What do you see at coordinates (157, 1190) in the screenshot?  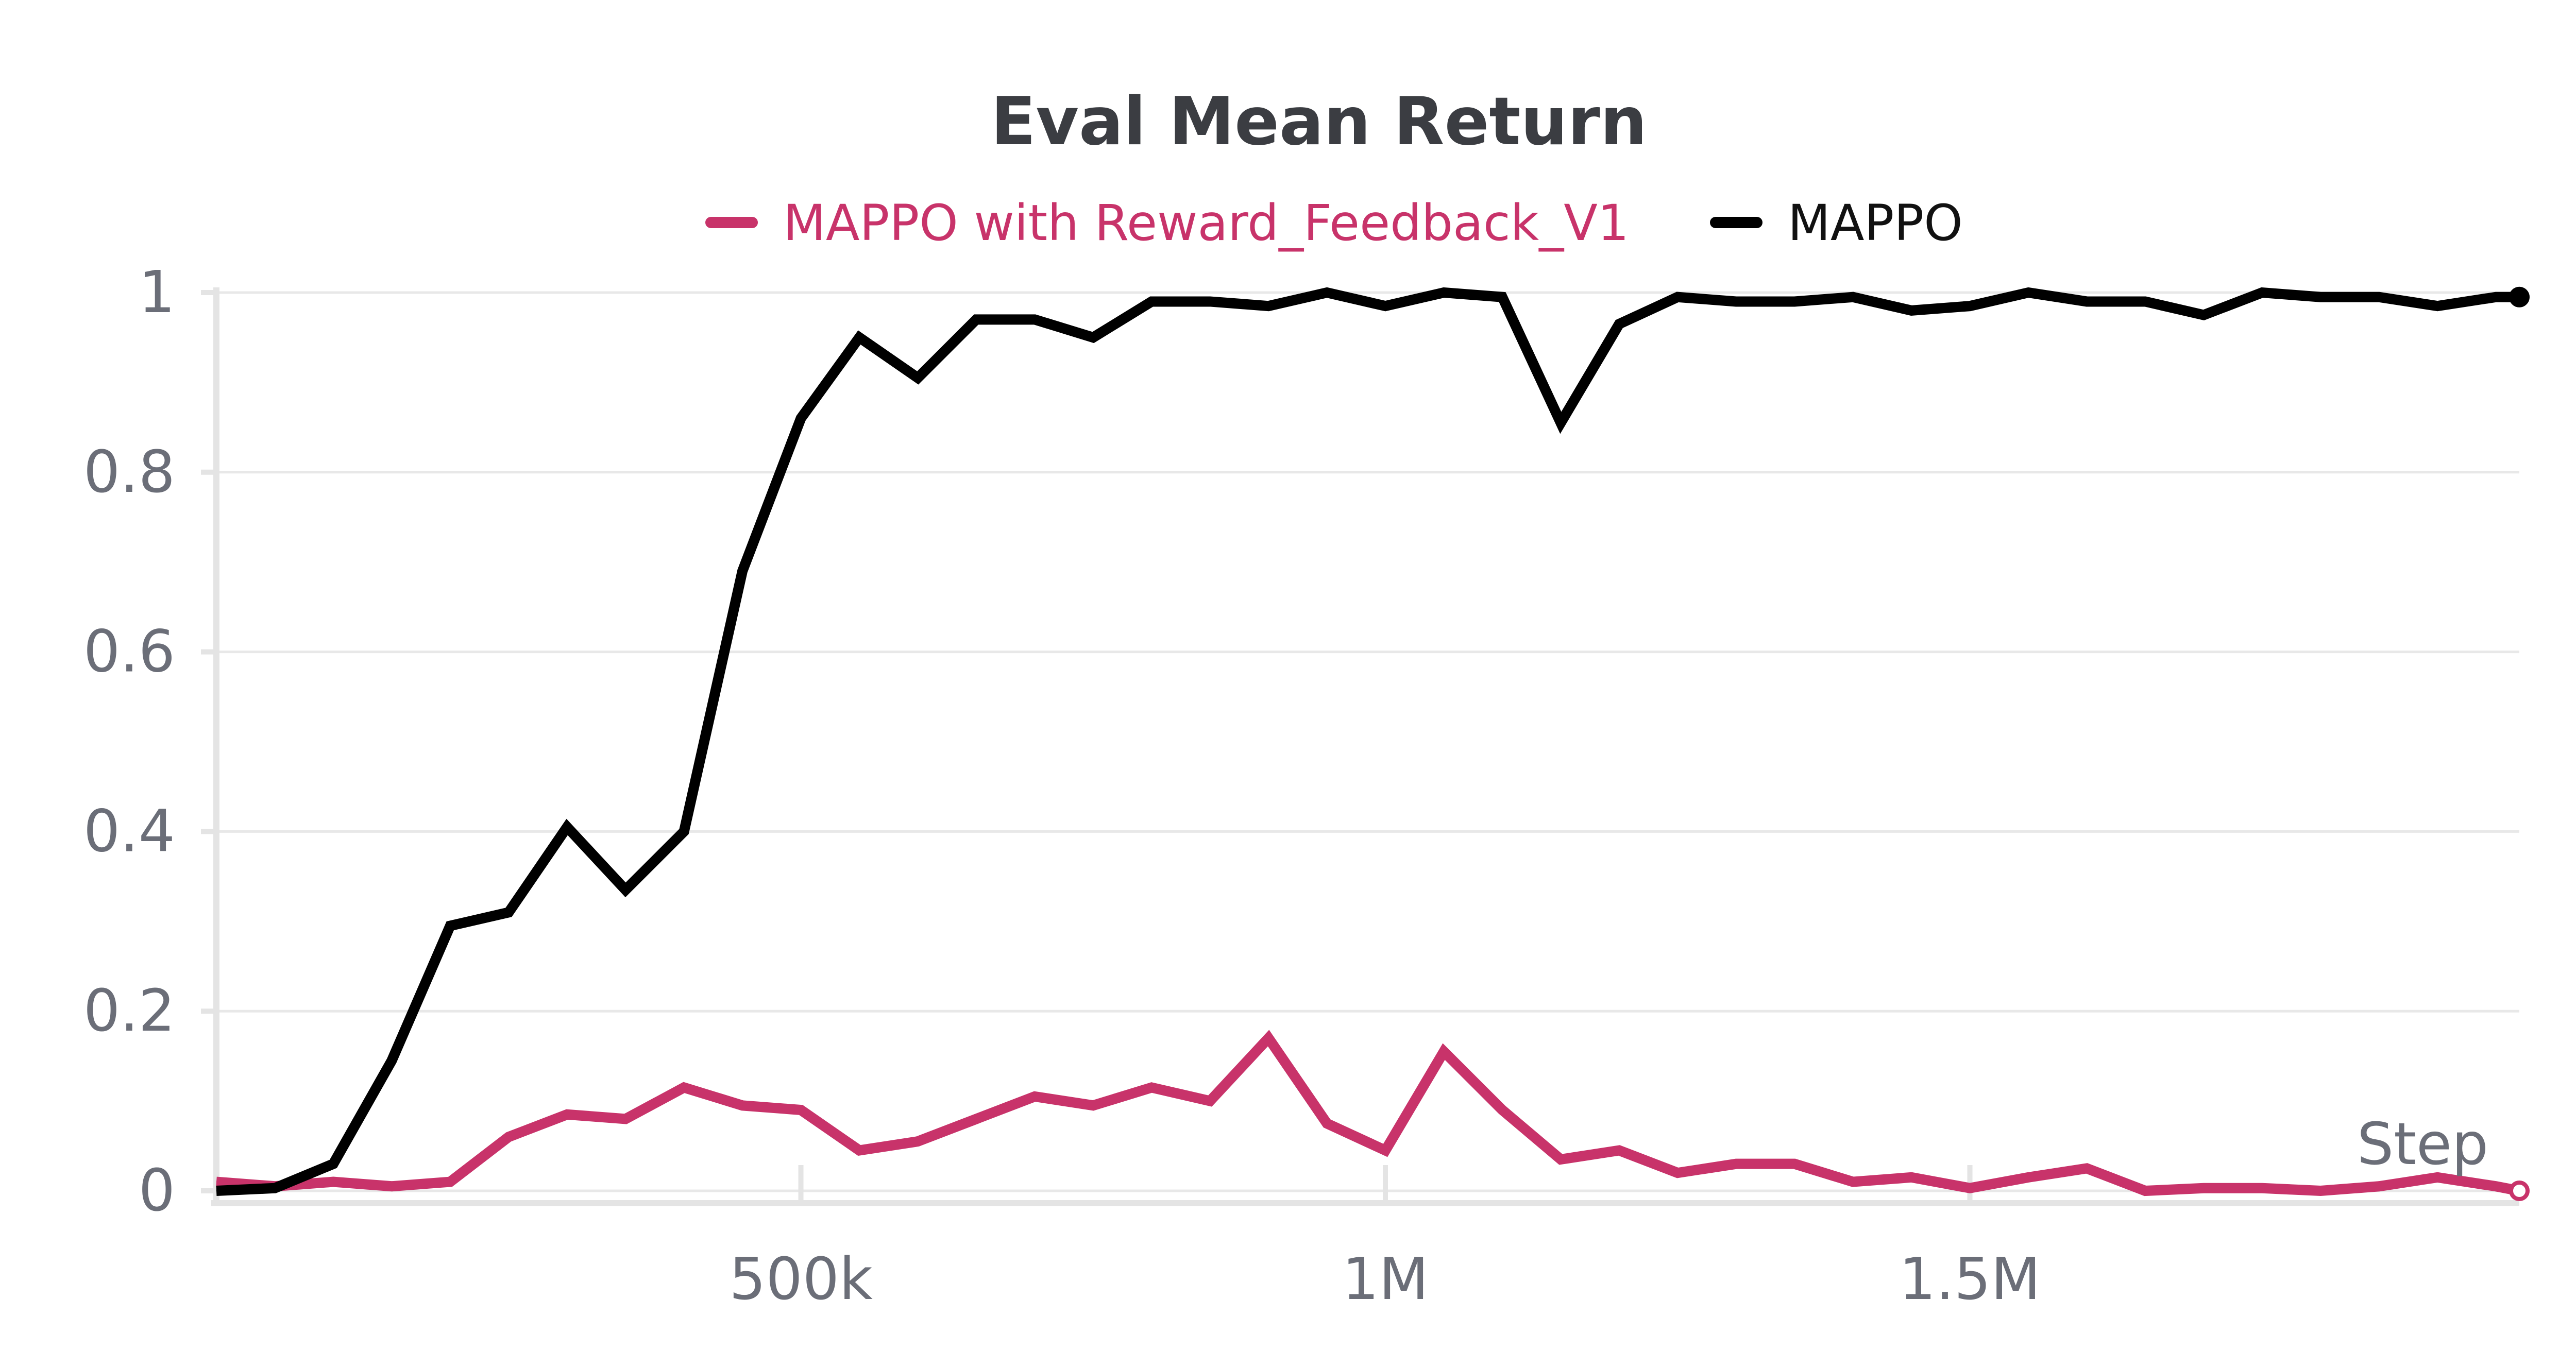 I see `y-tick-label: 0` at bounding box center [157, 1190].